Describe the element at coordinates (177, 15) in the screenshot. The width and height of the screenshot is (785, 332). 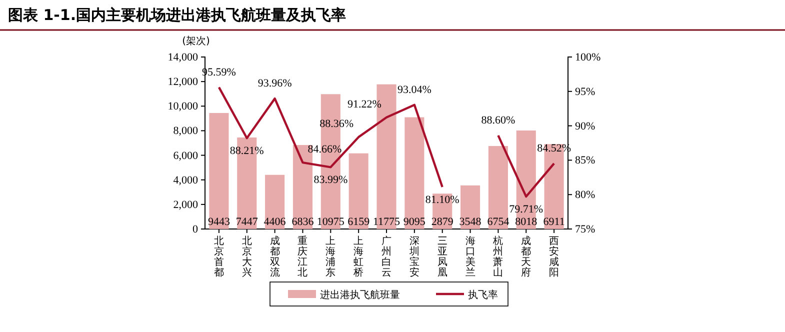
I see `chart-title: 图表 1-1.国内主要机场进出港执飞航班量及执飞率` at that location.